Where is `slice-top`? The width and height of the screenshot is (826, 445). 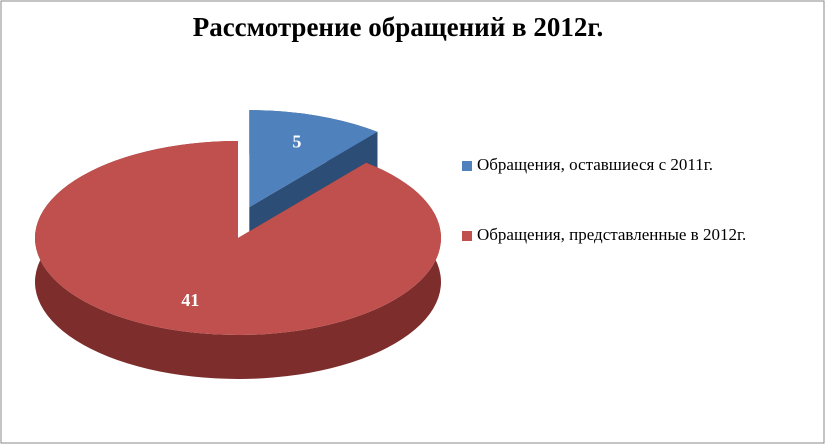
slice-top is located at coordinates (313, 159).